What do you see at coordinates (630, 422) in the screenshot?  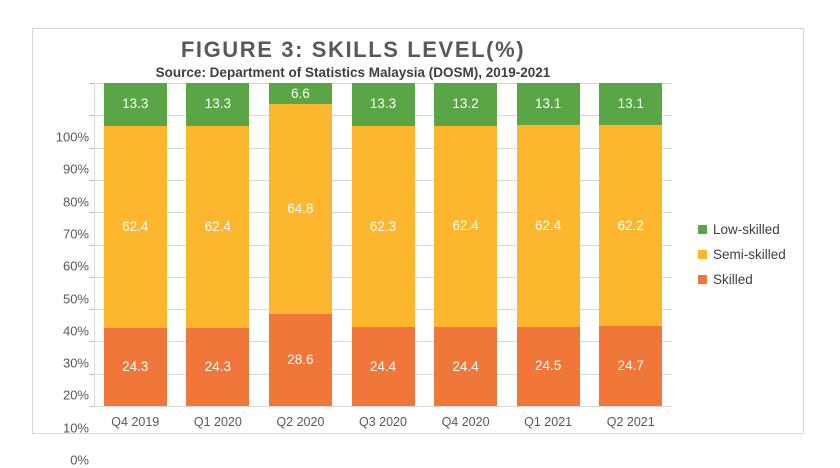 I see `x-axis-tick-label: Q2 2021` at bounding box center [630, 422].